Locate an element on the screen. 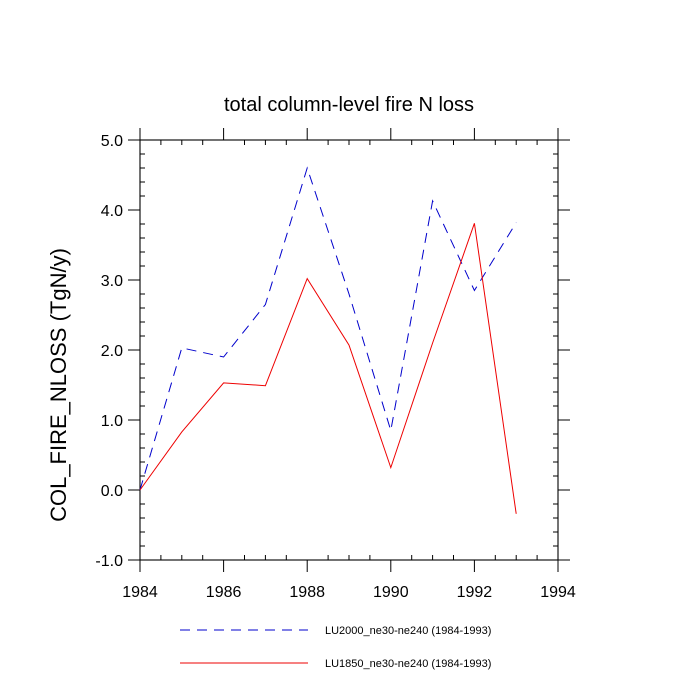  y-axis-label: COL_FIRE_NLOSS (TgN/y) is located at coordinates (58, 385).